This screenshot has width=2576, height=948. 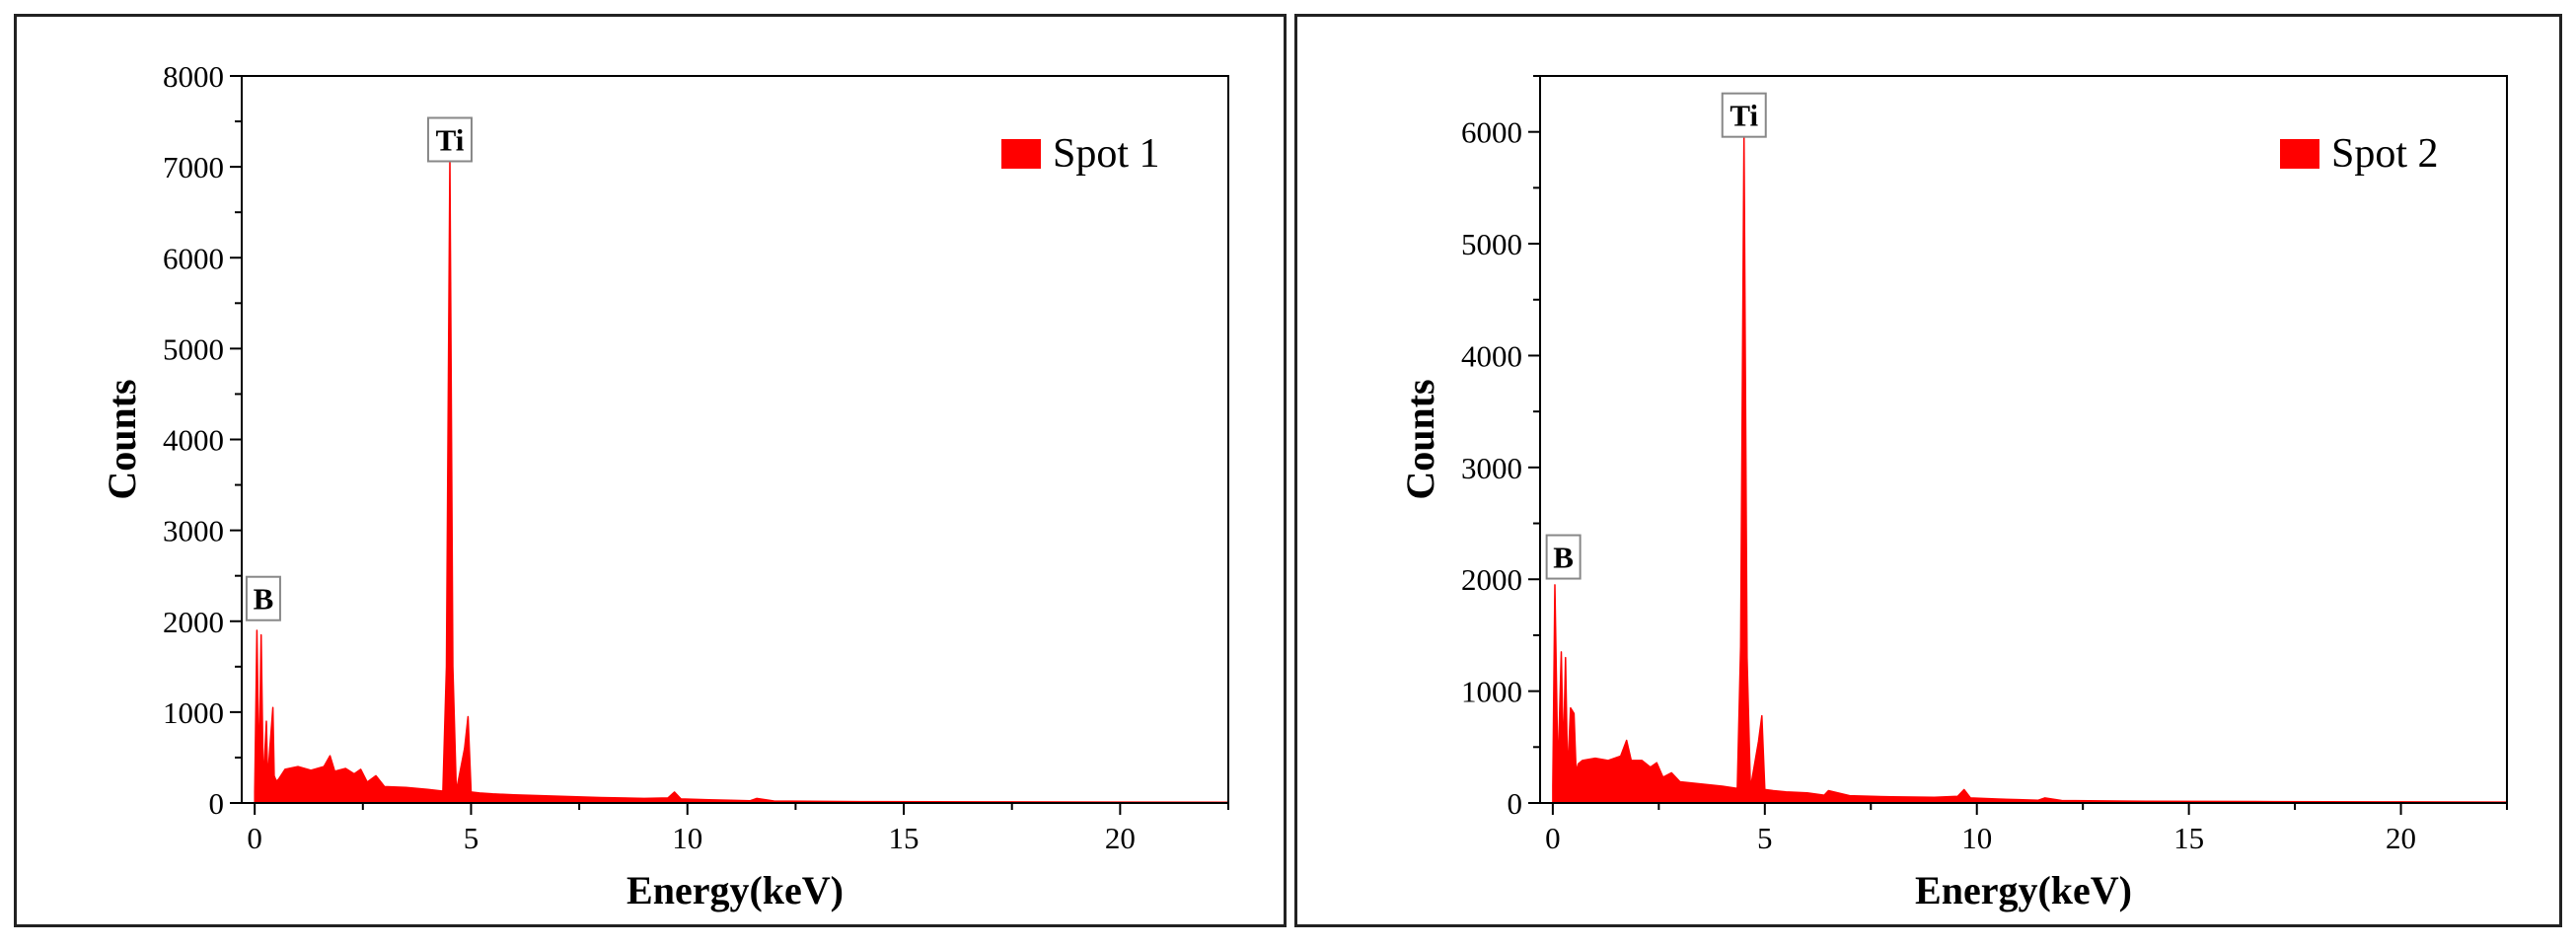 I want to click on legend-label: Spot 2, so click(x=2385, y=154).